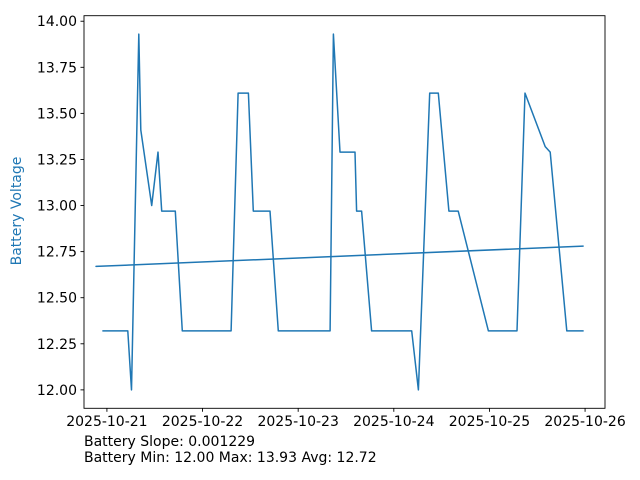 Image resolution: width=640 pixels, height=480 pixels. What do you see at coordinates (489, 422) in the screenshot?
I see `x-tick-label: 2025-10-25` at bounding box center [489, 422].